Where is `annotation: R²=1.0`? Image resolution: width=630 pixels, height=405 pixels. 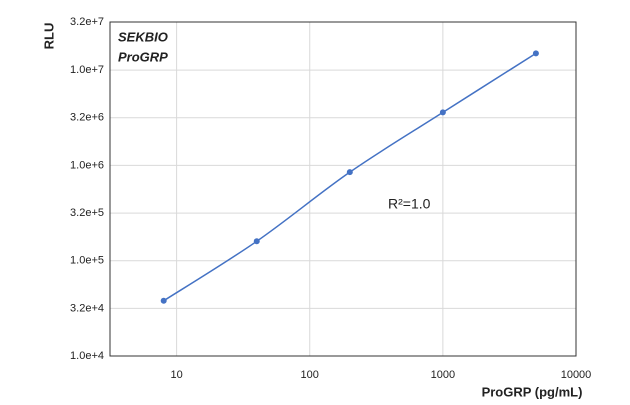
annotation: R²=1.0 is located at coordinates (409, 204).